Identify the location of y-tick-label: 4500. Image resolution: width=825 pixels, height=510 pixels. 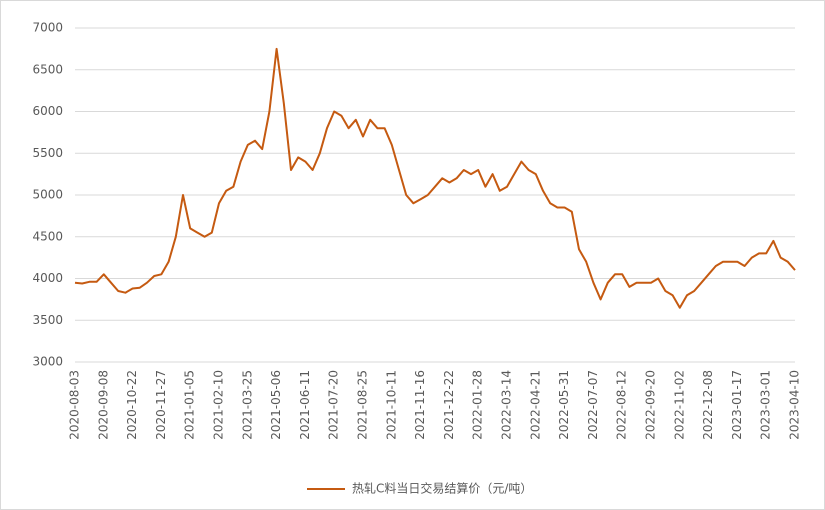
(47, 236).